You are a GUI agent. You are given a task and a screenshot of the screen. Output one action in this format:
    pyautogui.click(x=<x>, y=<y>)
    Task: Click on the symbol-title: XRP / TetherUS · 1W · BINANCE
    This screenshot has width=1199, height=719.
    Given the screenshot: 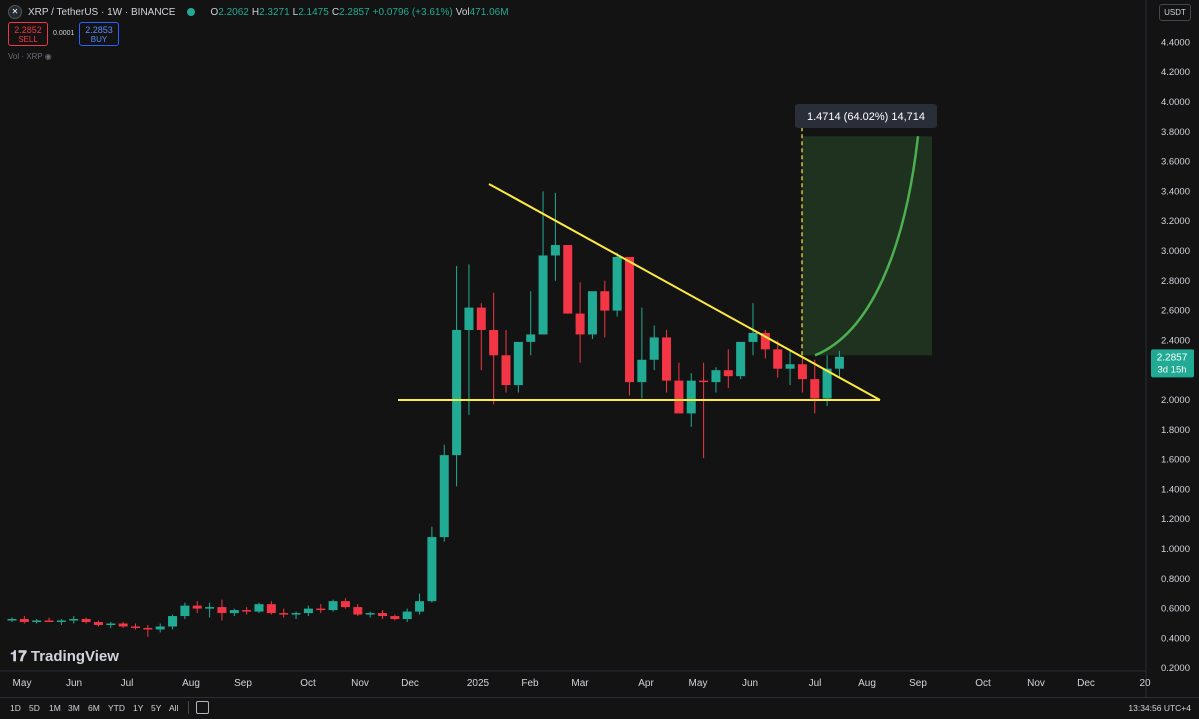 What is the action you would take?
    pyautogui.click(x=102, y=12)
    